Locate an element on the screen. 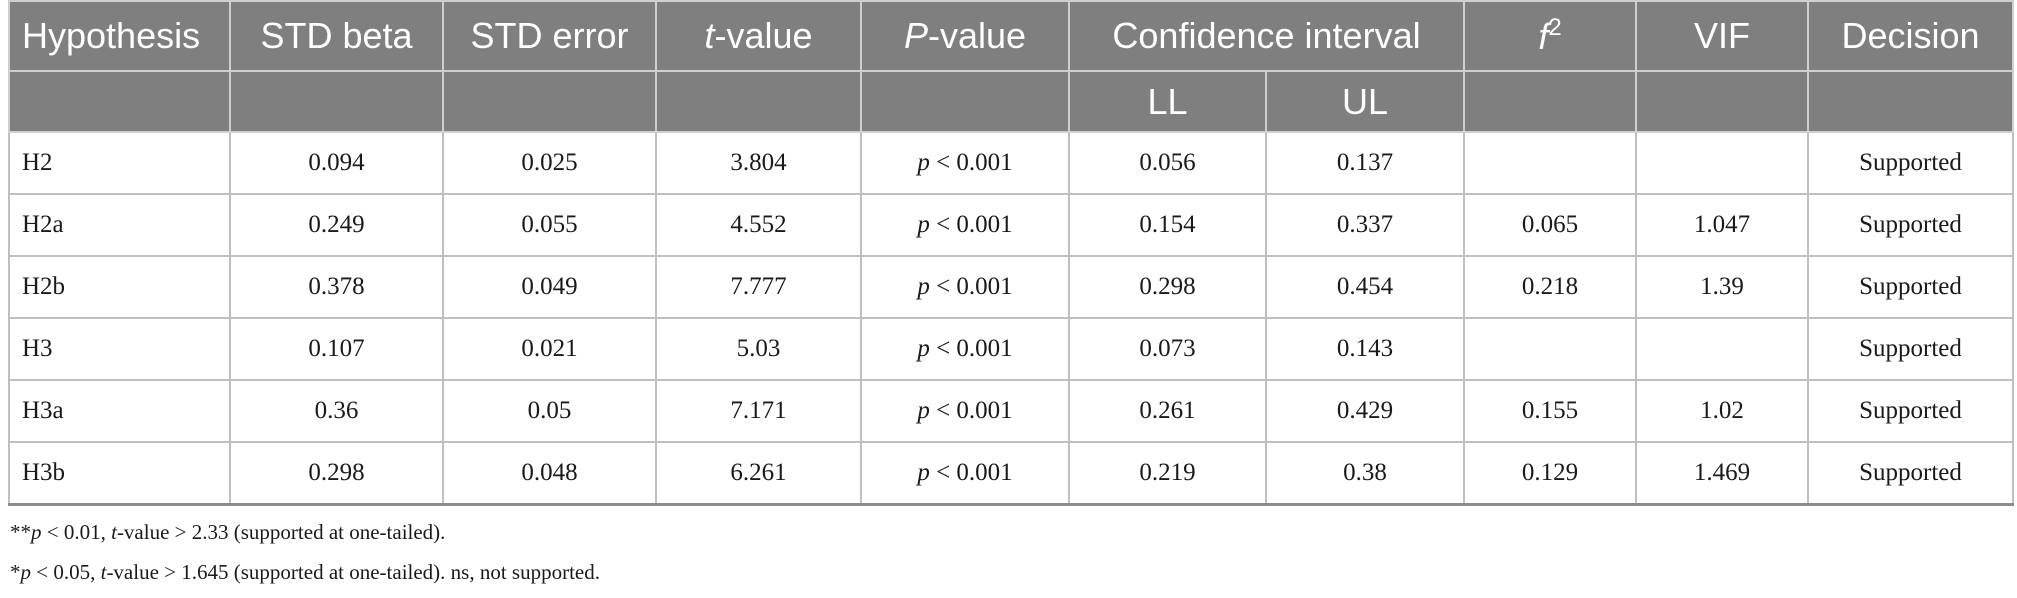  subheader-ul: UL is located at coordinates (1365, 101).